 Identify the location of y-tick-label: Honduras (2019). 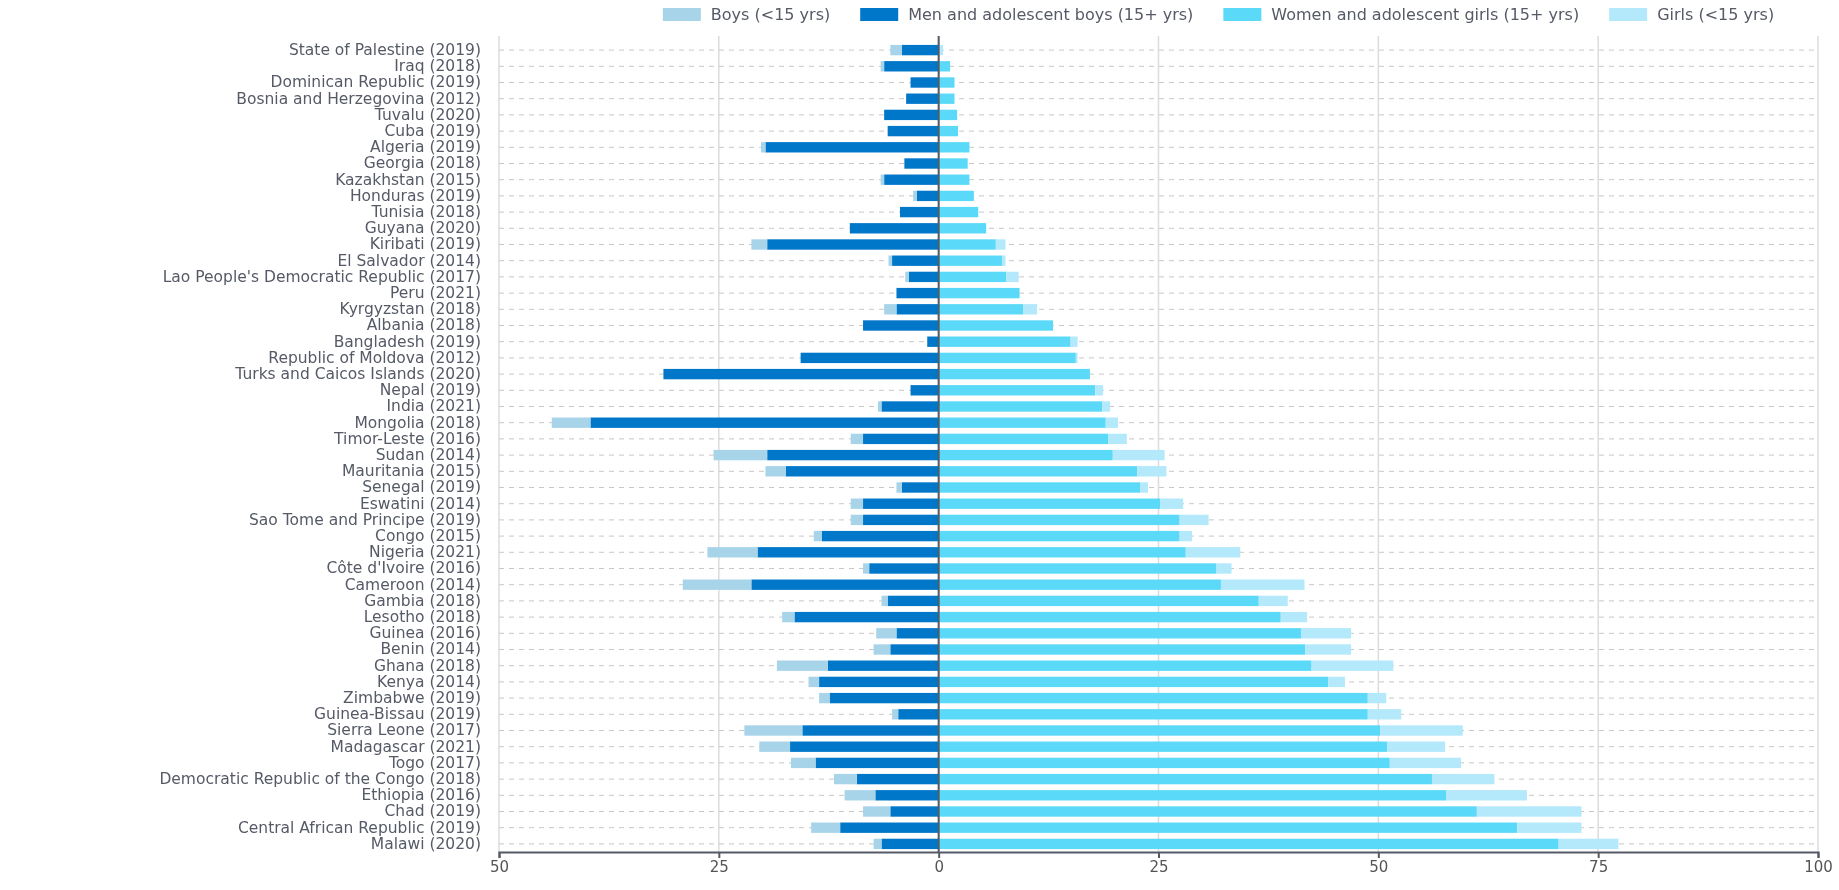
(415, 195).